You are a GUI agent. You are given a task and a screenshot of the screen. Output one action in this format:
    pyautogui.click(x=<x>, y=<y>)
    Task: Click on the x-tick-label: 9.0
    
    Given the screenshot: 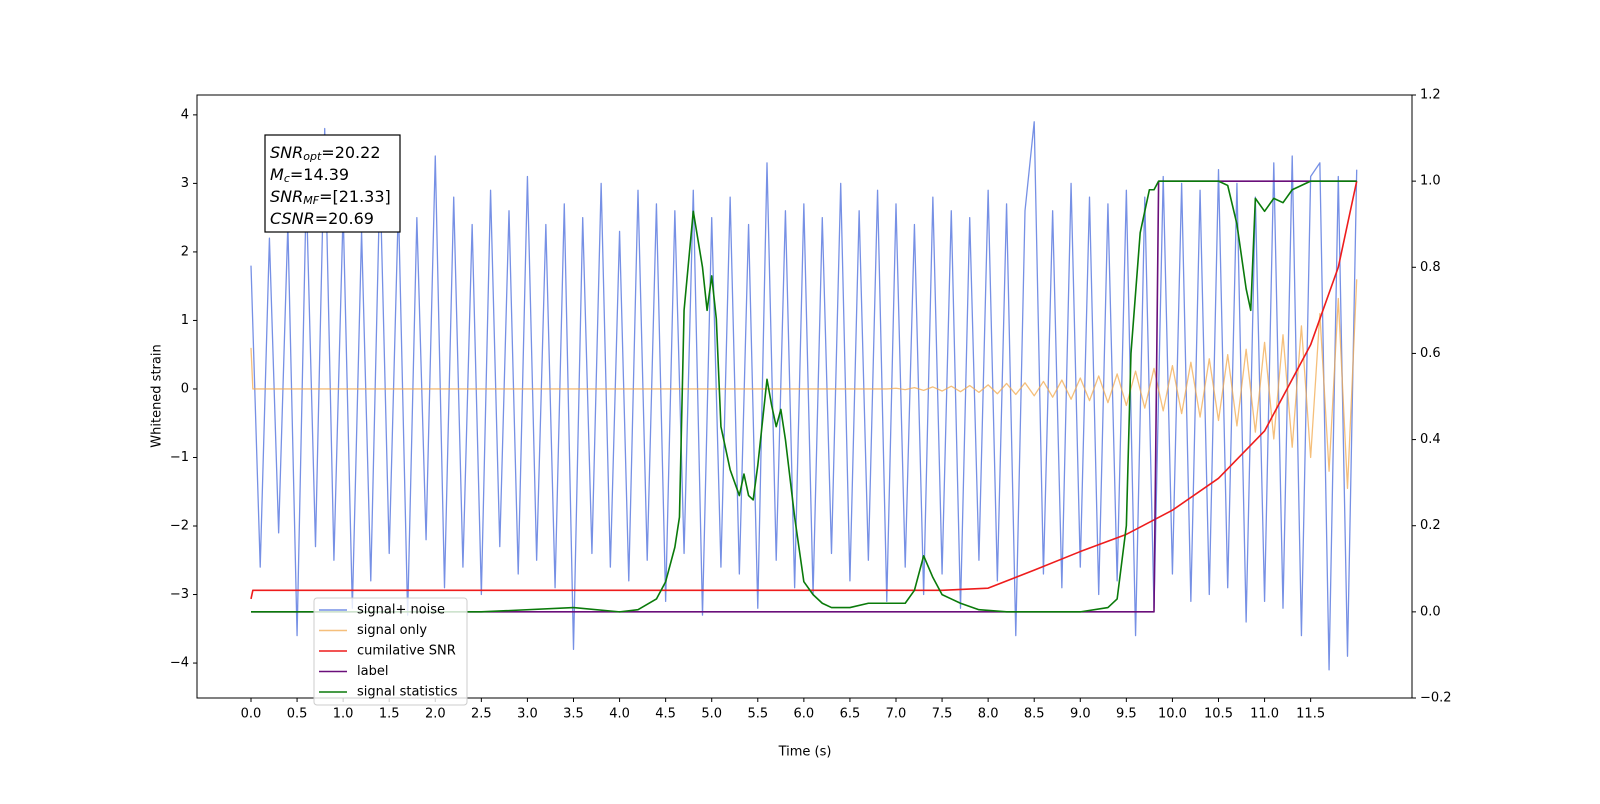 What is the action you would take?
    pyautogui.click(x=1080, y=714)
    